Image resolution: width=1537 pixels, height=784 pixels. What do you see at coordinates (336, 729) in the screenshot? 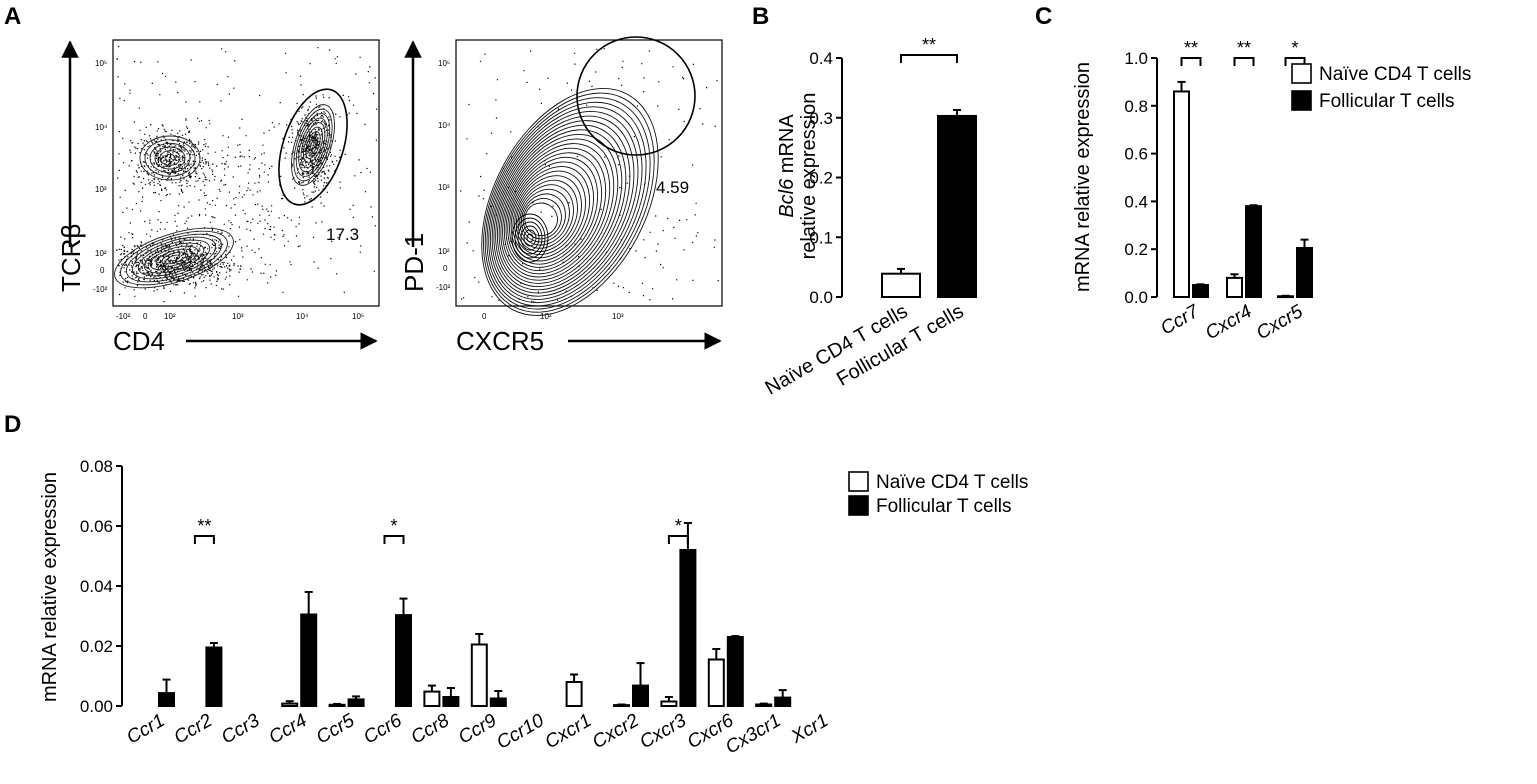
I see `x-tick-label: Ccr5` at bounding box center [336, 729].